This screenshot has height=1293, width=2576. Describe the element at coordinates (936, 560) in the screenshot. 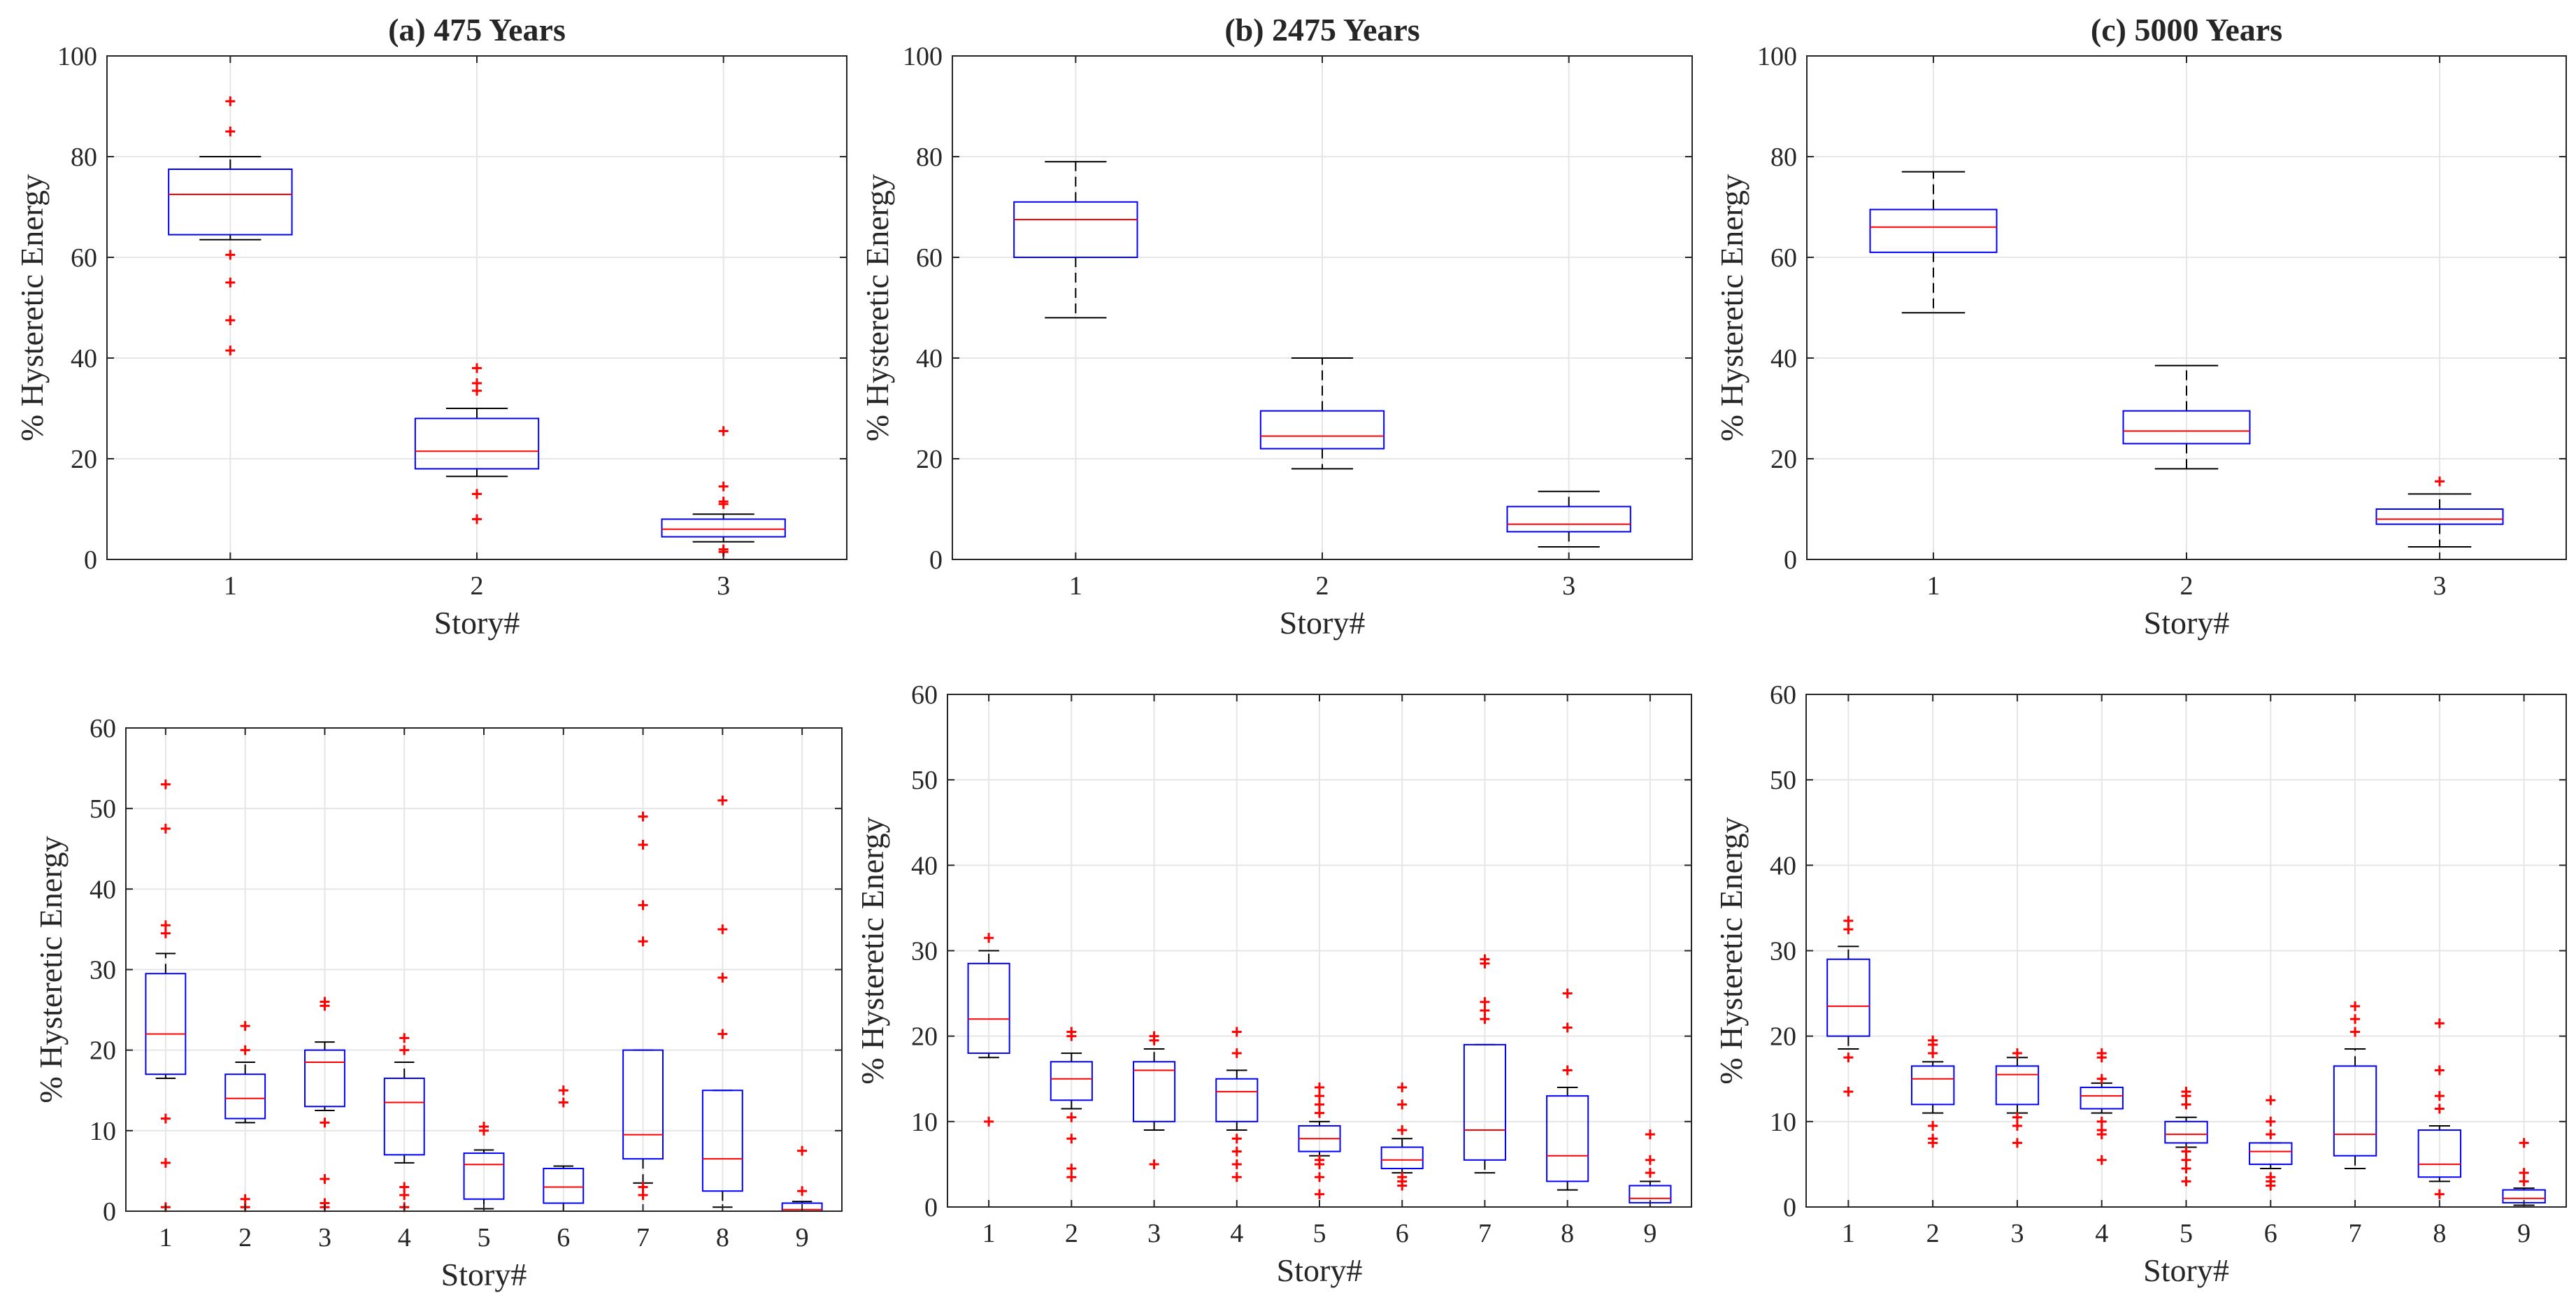

I see `y-tick-label: 0` at that location.